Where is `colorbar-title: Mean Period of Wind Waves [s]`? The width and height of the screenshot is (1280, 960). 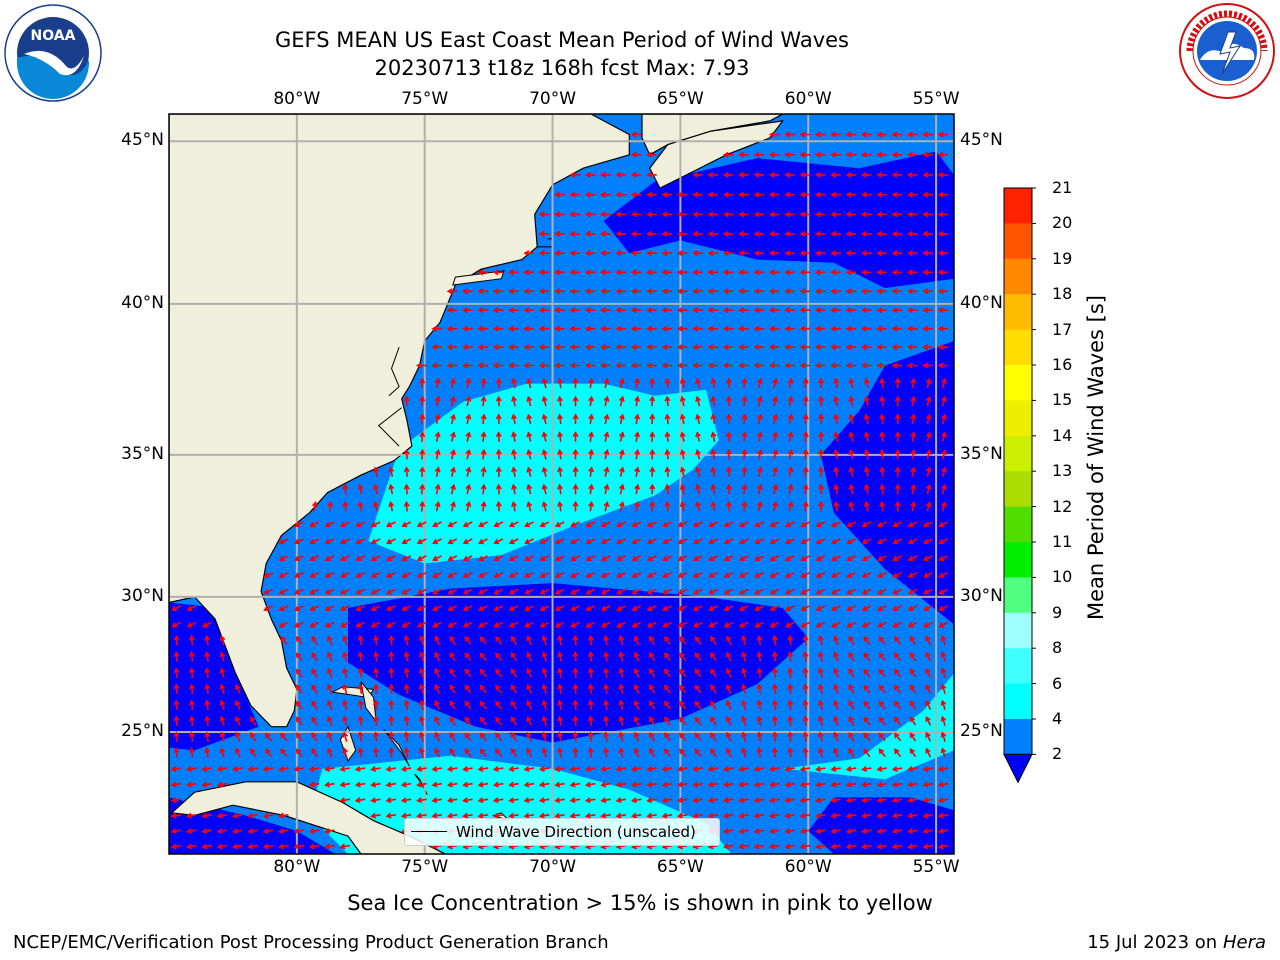 colorbar-title: Mean Period of Wind Waves [s] is located at coordinates (1096, 457).